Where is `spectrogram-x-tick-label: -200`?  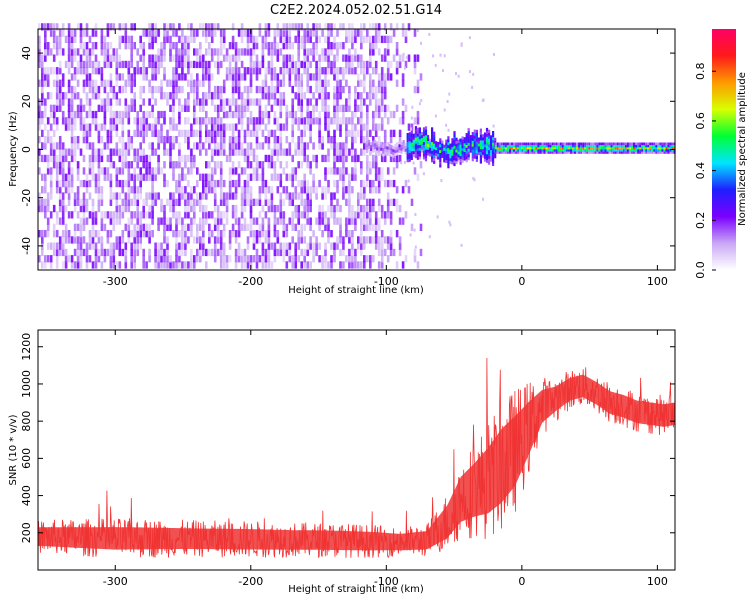 spectrogram-x-tick-label: -200 is located at coordinates (250, 281).